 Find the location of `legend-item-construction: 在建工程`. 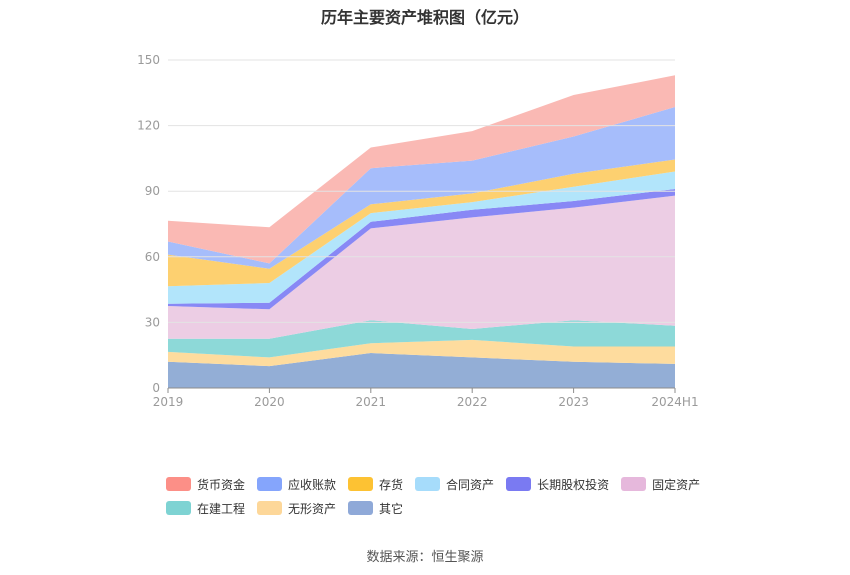

legend-item-construction: 在建工程 is located at coordinates (205, 508).